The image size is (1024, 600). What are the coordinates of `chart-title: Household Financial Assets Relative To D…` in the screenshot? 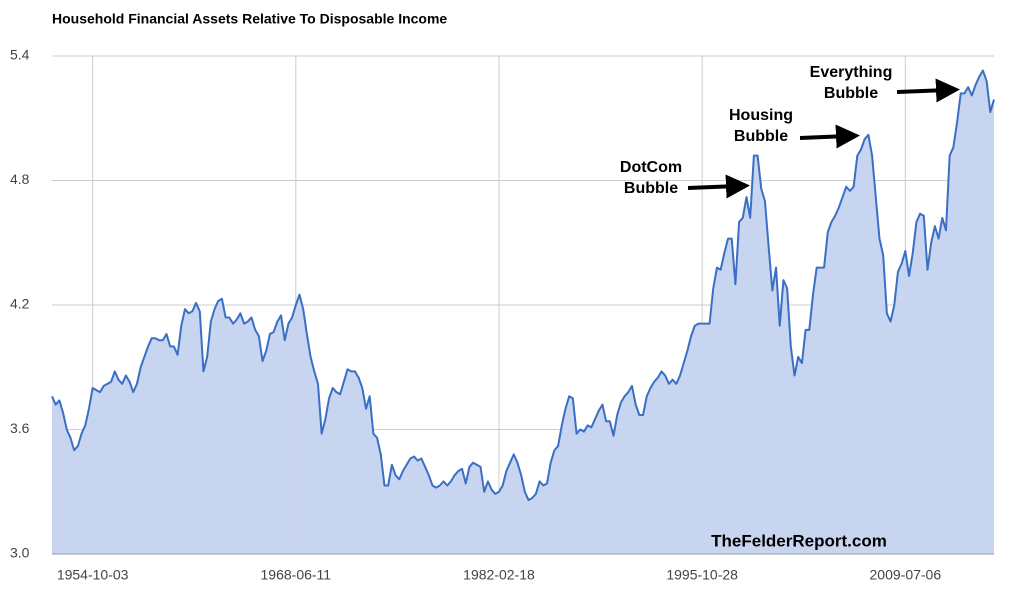 It's located at (249, 19).